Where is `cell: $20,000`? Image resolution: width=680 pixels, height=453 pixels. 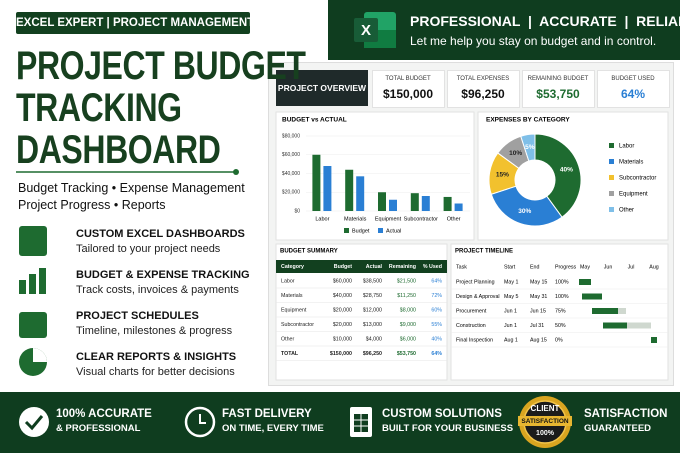
cell: $20,000 is located at coordinates (342, 310).